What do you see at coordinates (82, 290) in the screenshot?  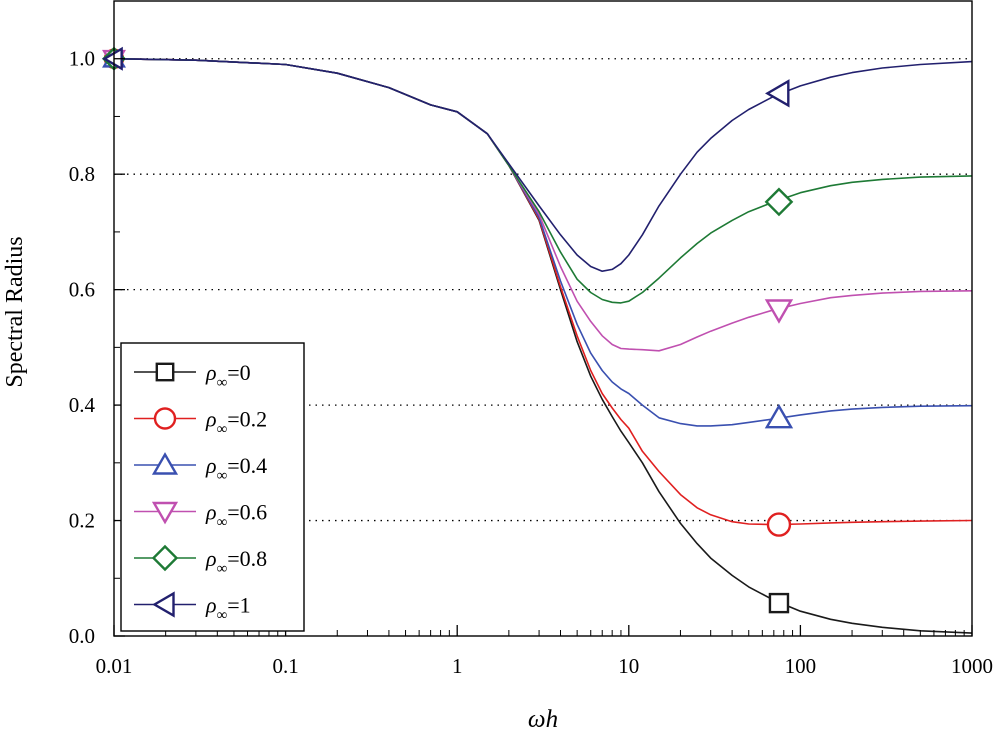 I see `y-tick-label: 0.6` at bounding box center [82, 290].